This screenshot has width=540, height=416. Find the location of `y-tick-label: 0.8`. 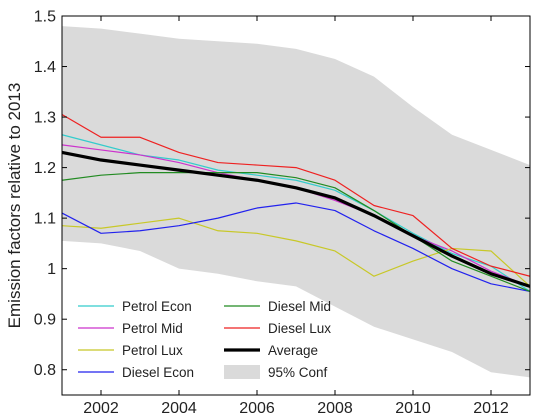

y-tick-label: 0.8 is located at coordinates (45, 370).